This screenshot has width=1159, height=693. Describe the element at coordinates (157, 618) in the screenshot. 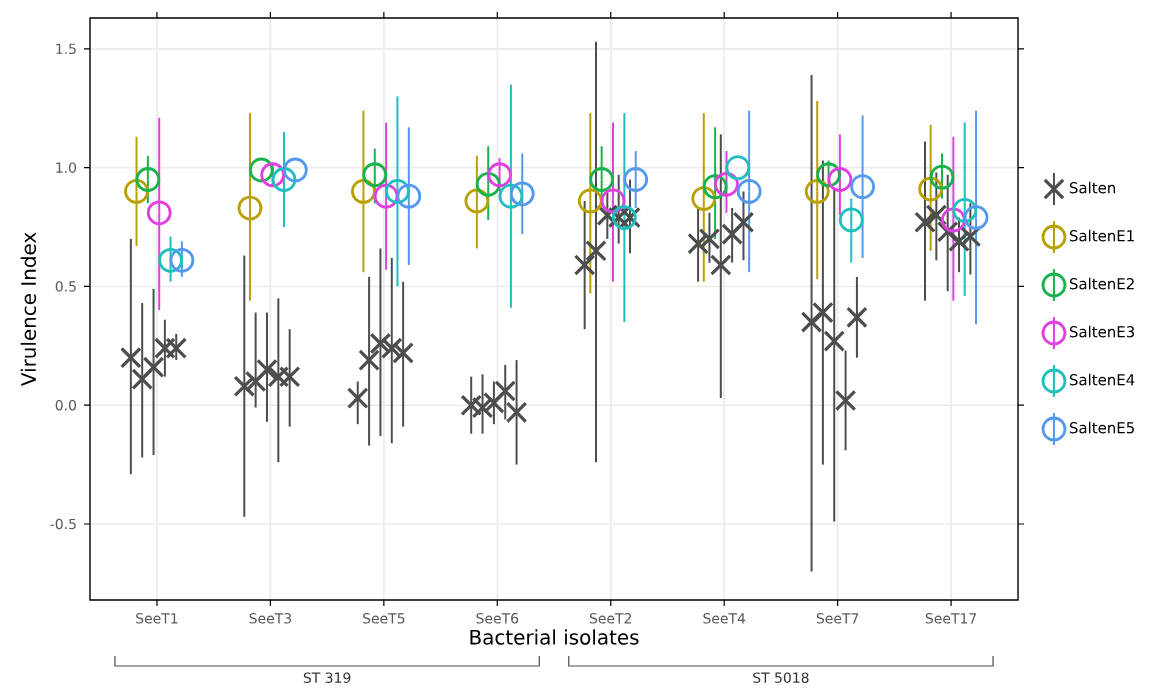

I see `x-tick-label: SeeT1` at that location.